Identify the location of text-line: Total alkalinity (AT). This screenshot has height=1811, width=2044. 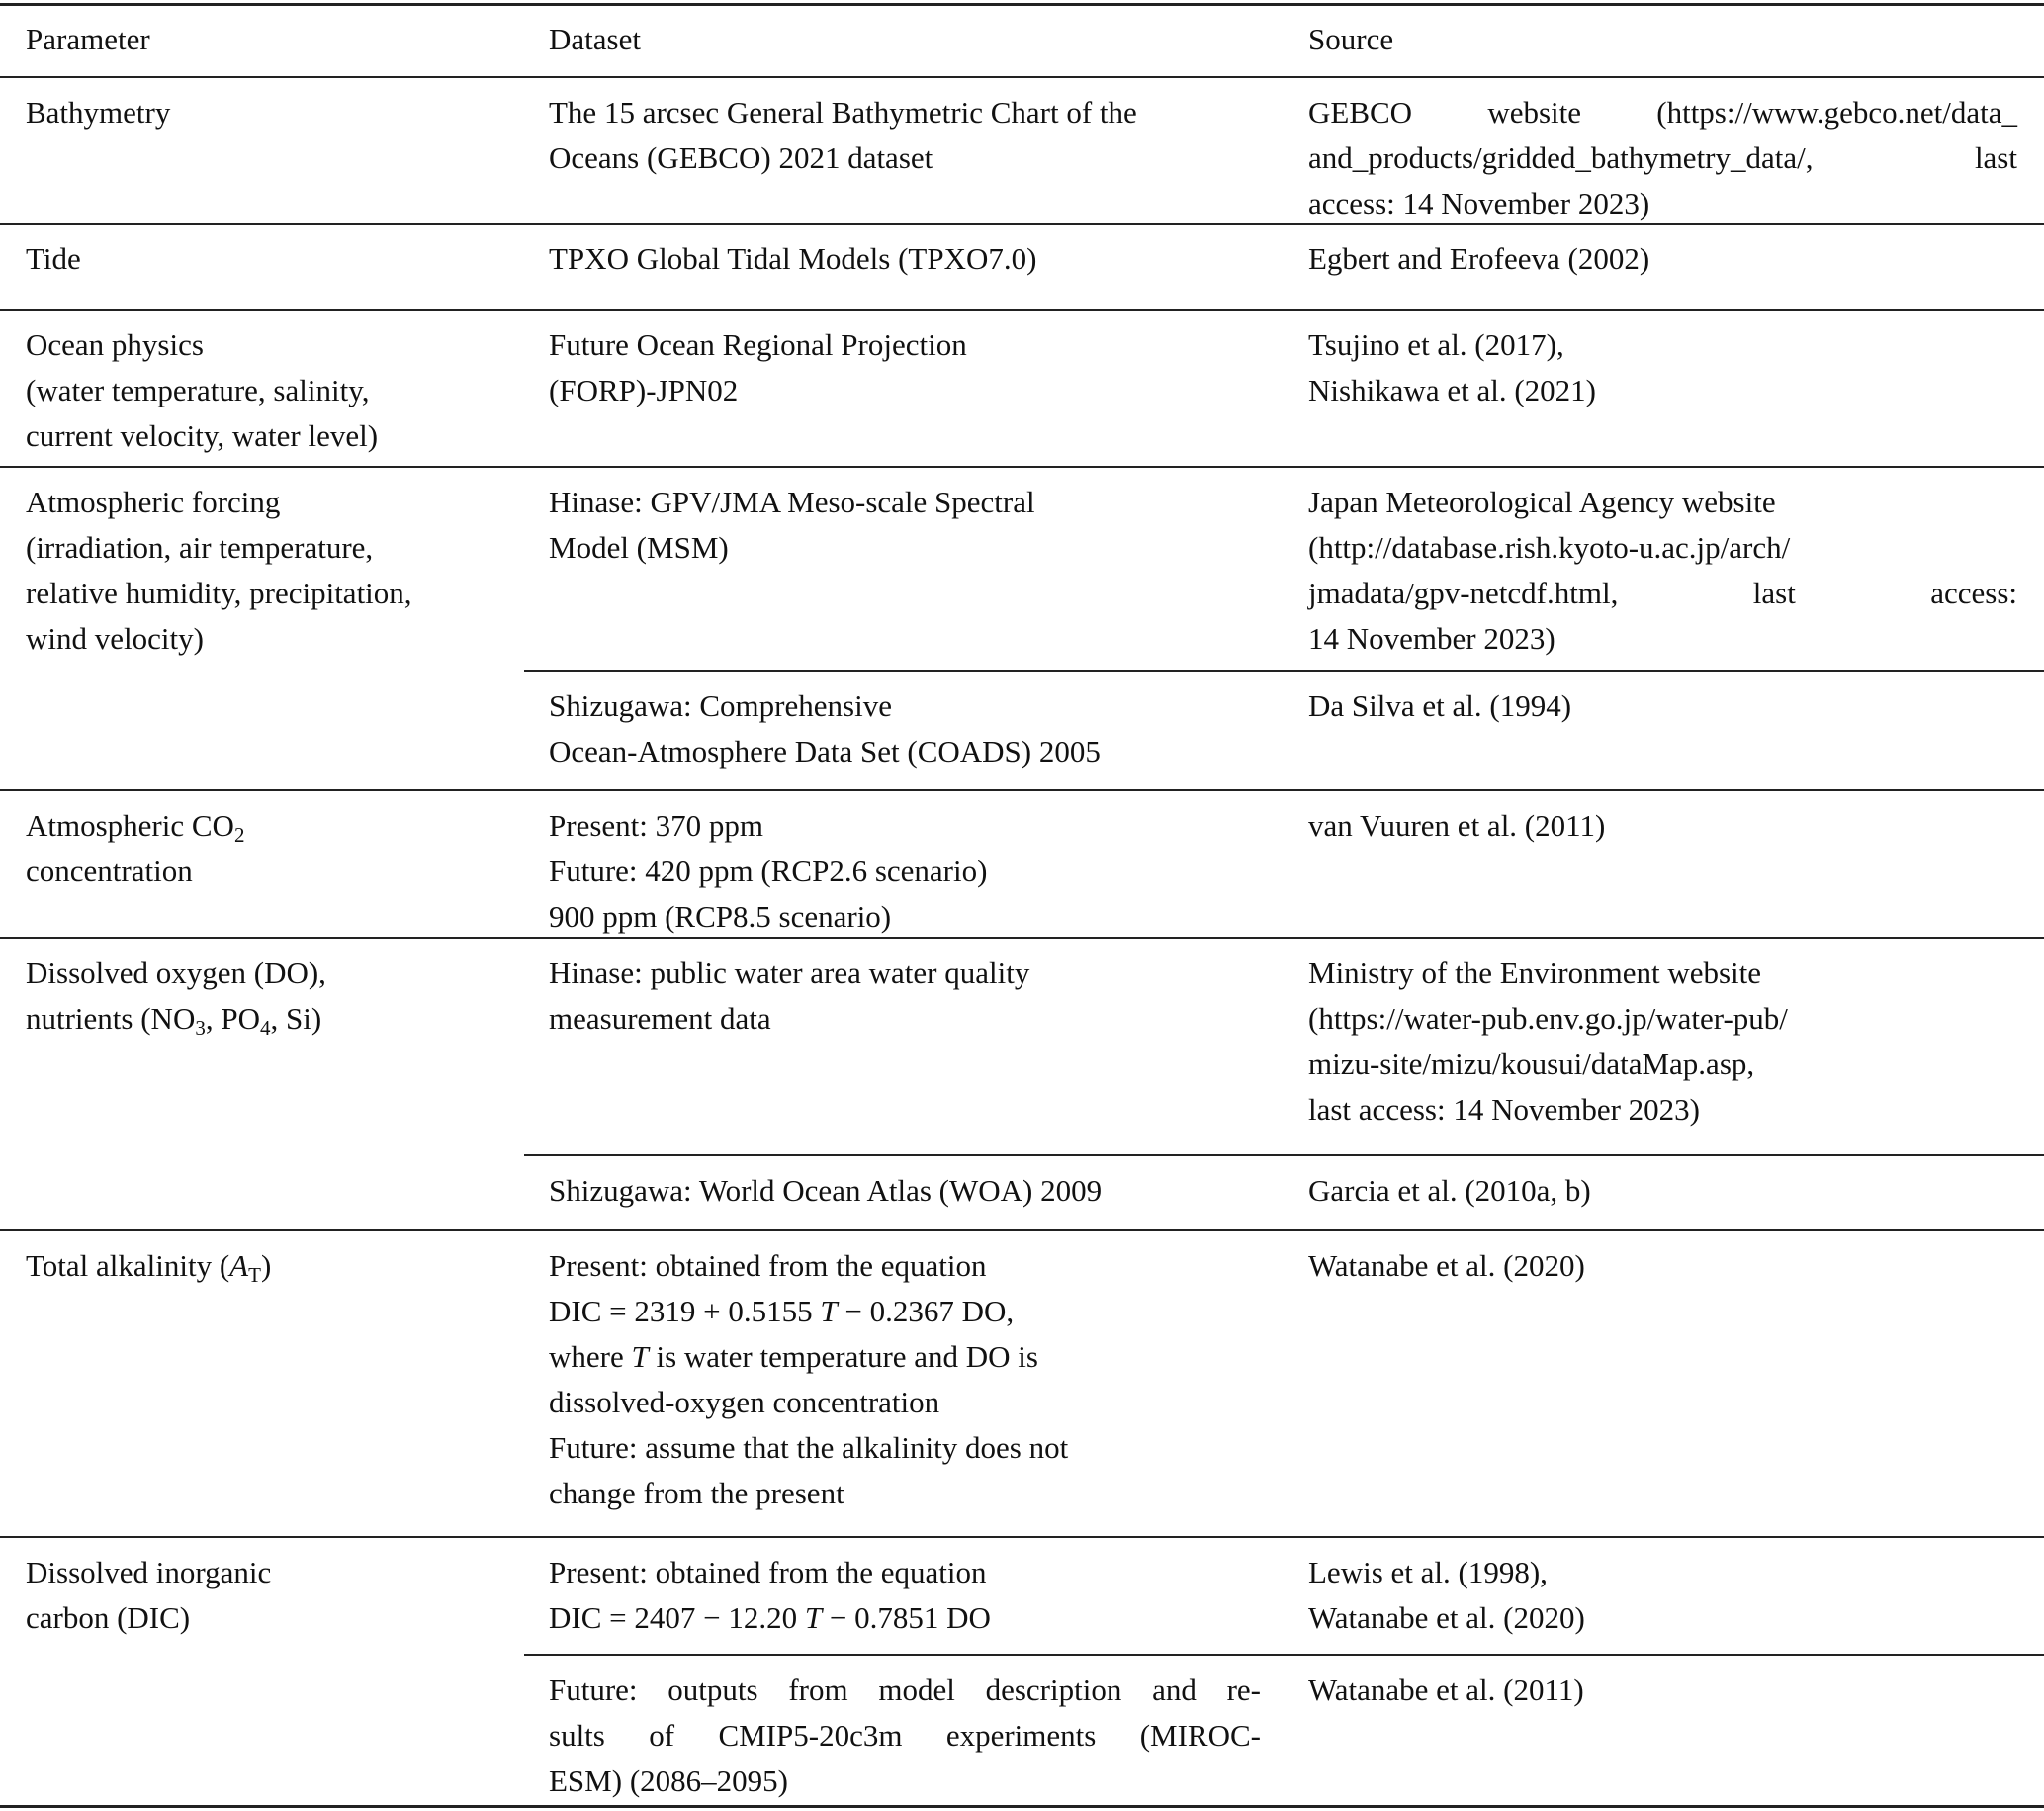
(273, 1266).